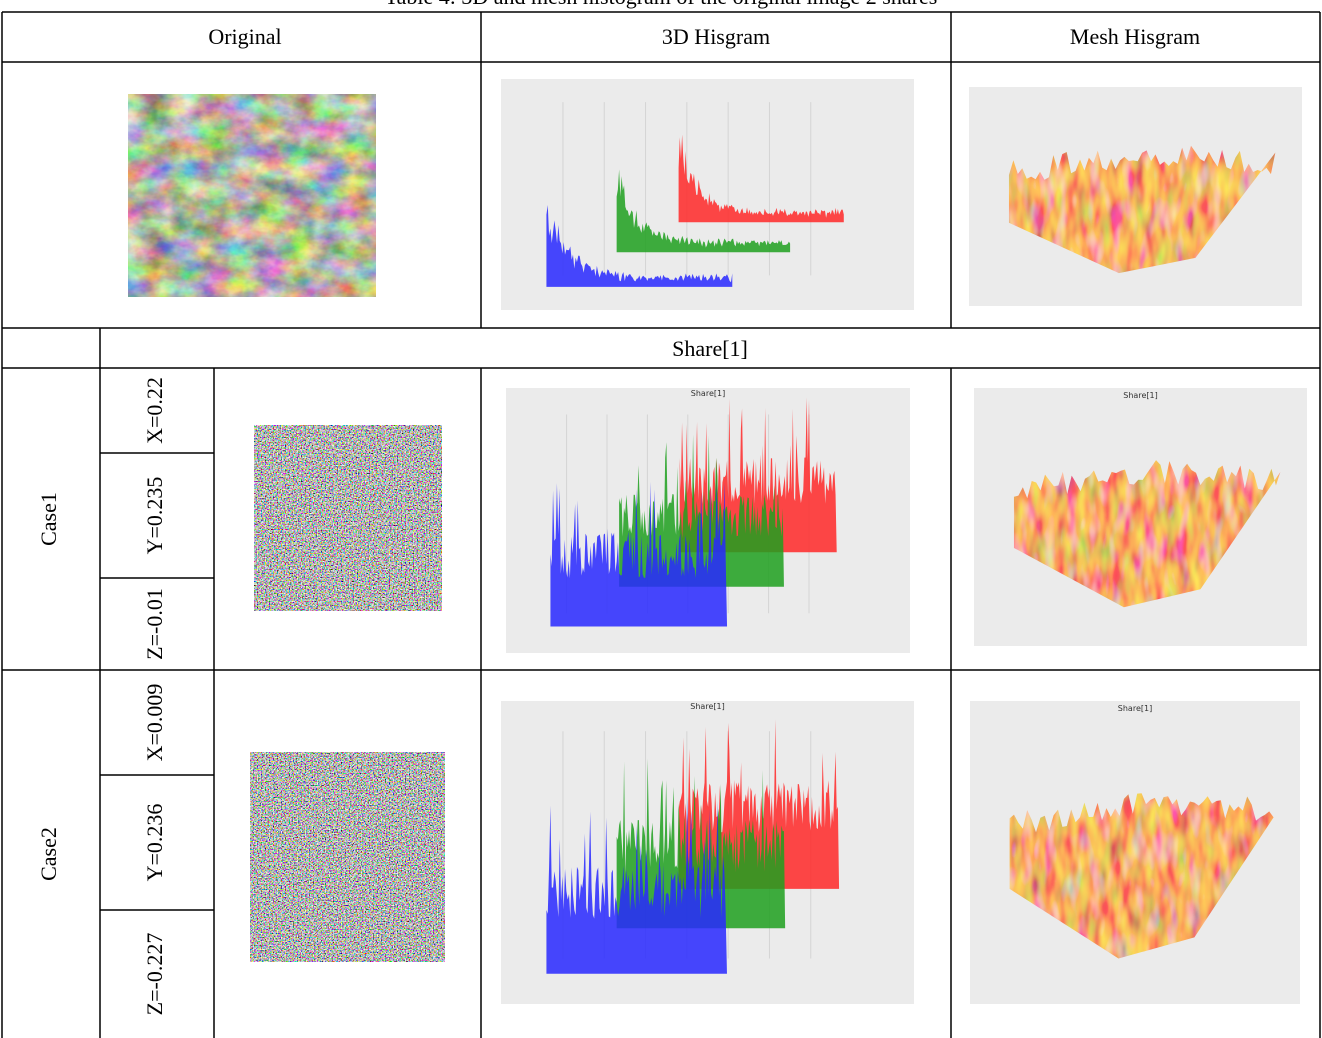 The image size is (1322, 1038). Describe the element at coordinates (154, 843) in the screenshot. I see `param-label: Y=0.236` at that location.